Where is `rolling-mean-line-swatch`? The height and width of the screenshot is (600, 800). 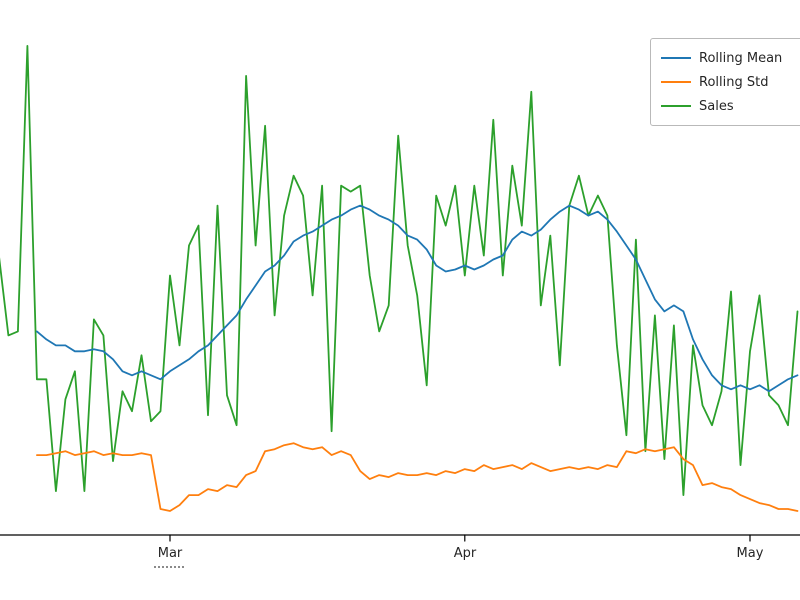 rolling-mean-line-swatch is located at coordinates (676, 58).